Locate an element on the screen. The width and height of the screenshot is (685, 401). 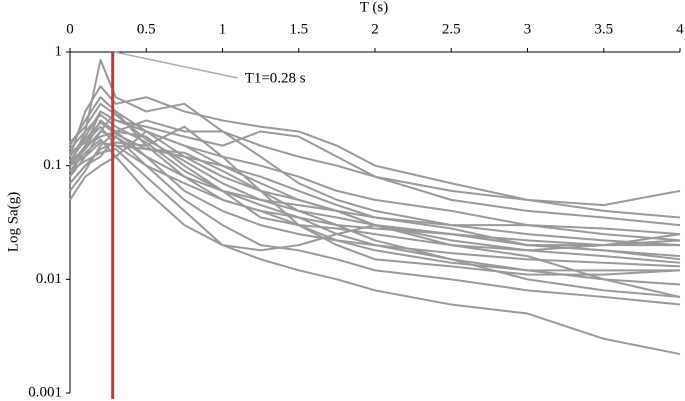
x-tick-label: 0 is located at coordinates (70, 29).